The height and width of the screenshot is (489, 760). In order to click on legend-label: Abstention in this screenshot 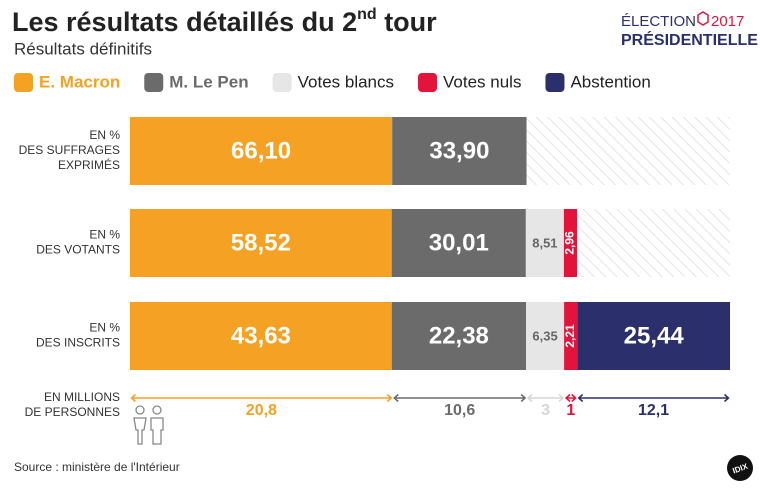, I will do `click(610, 81)`.